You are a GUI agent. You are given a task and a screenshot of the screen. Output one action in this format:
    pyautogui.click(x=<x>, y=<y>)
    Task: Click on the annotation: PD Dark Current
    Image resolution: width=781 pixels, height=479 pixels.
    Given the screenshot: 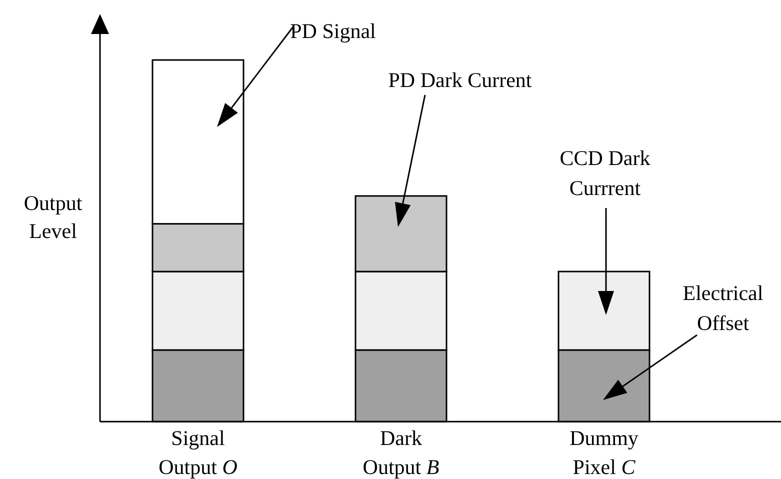 What is the action you would take?
    pyautogui.click(x=460, y=80)
    